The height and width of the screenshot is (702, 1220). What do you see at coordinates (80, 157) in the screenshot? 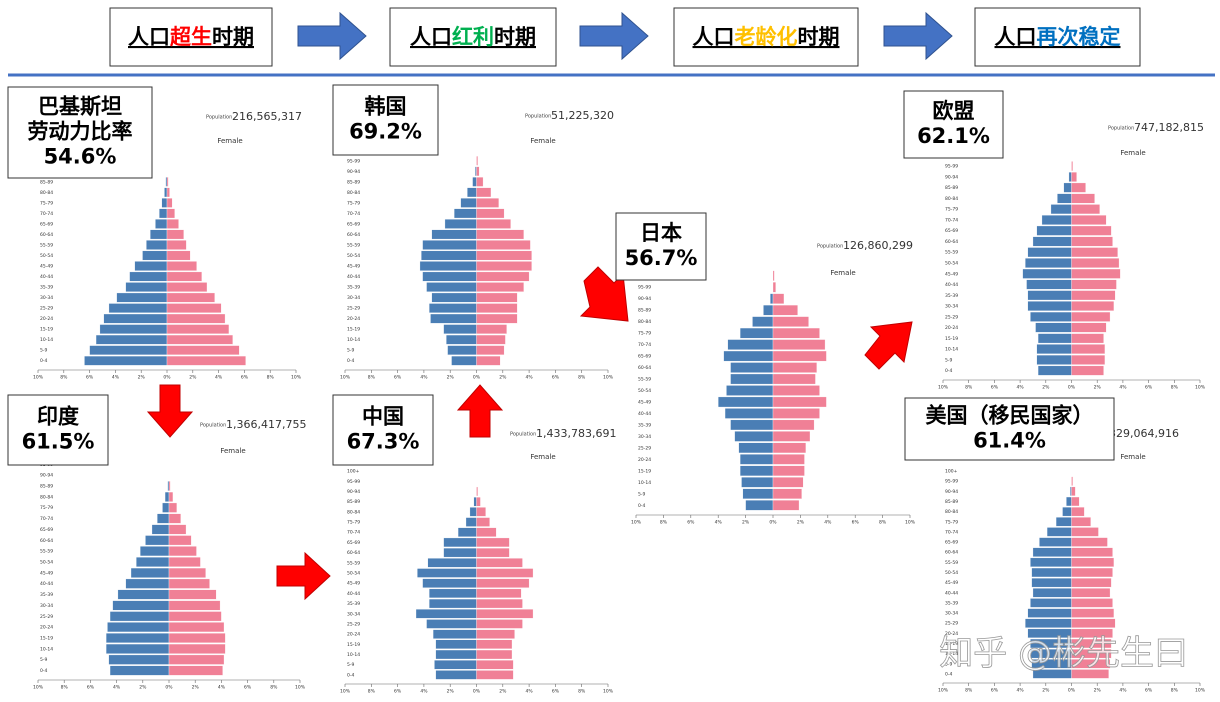
I see `callout-text: 54.6%` at bounding box center [80, 157].